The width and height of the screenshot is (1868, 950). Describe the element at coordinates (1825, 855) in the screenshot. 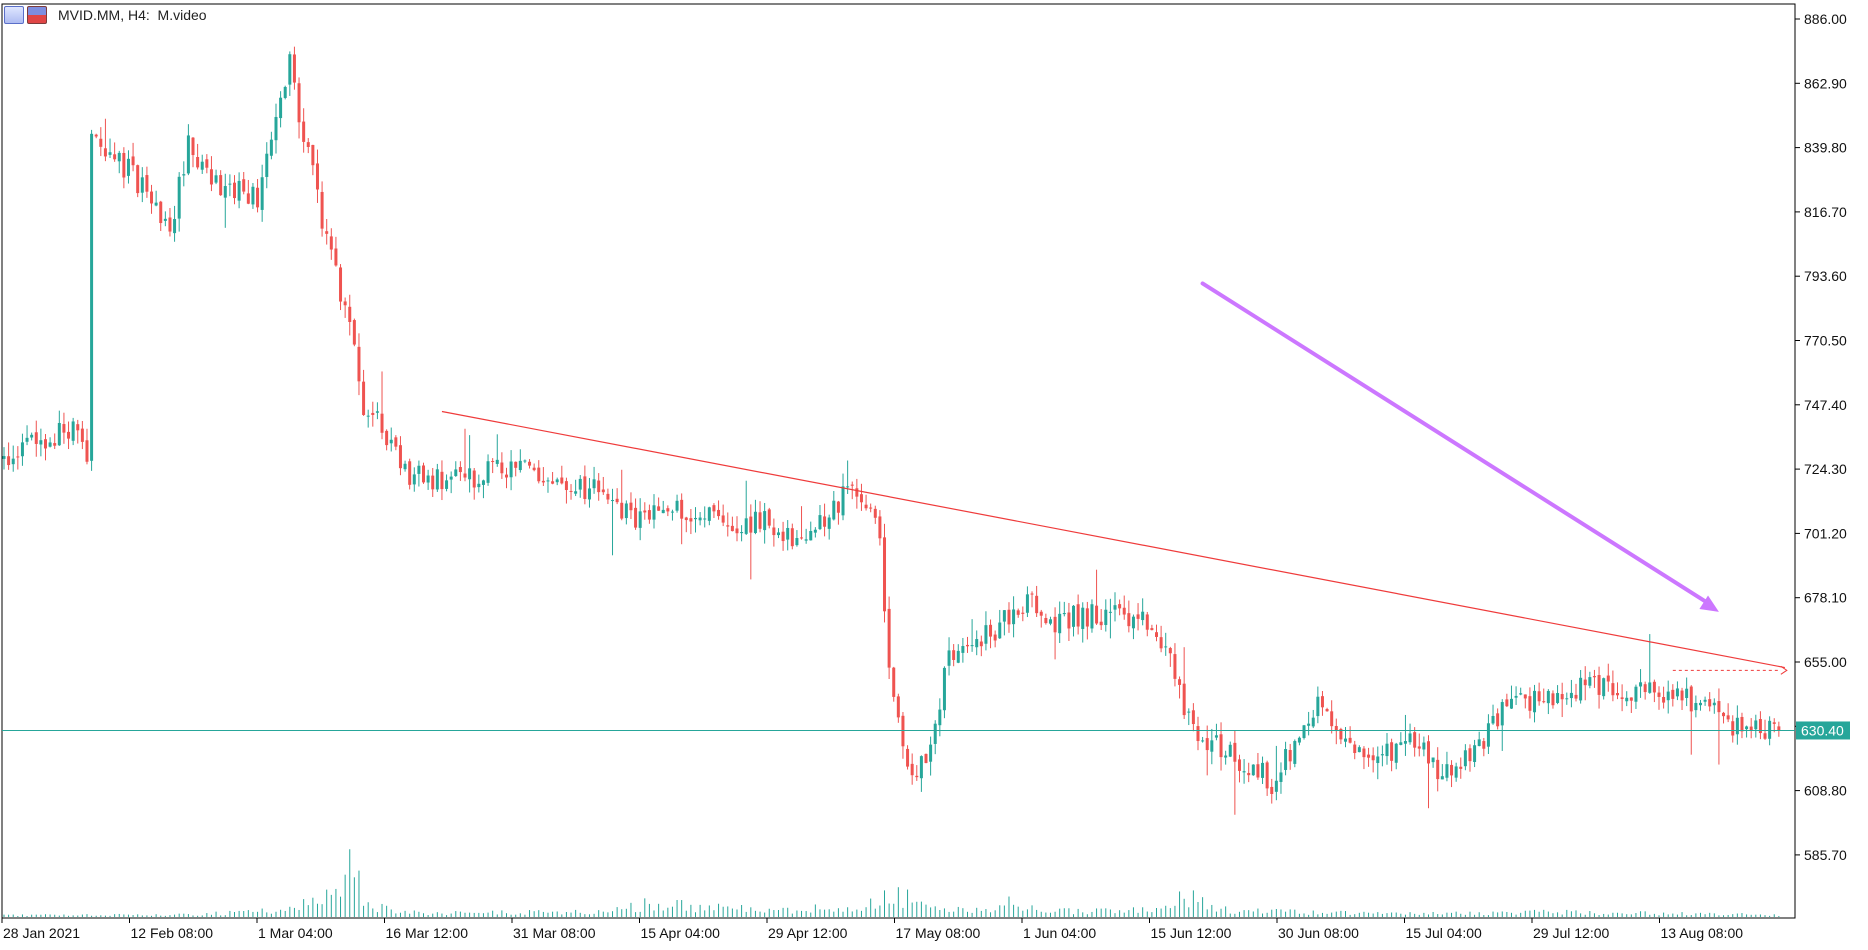

I see `y-tick-label: 585.70` at that location.